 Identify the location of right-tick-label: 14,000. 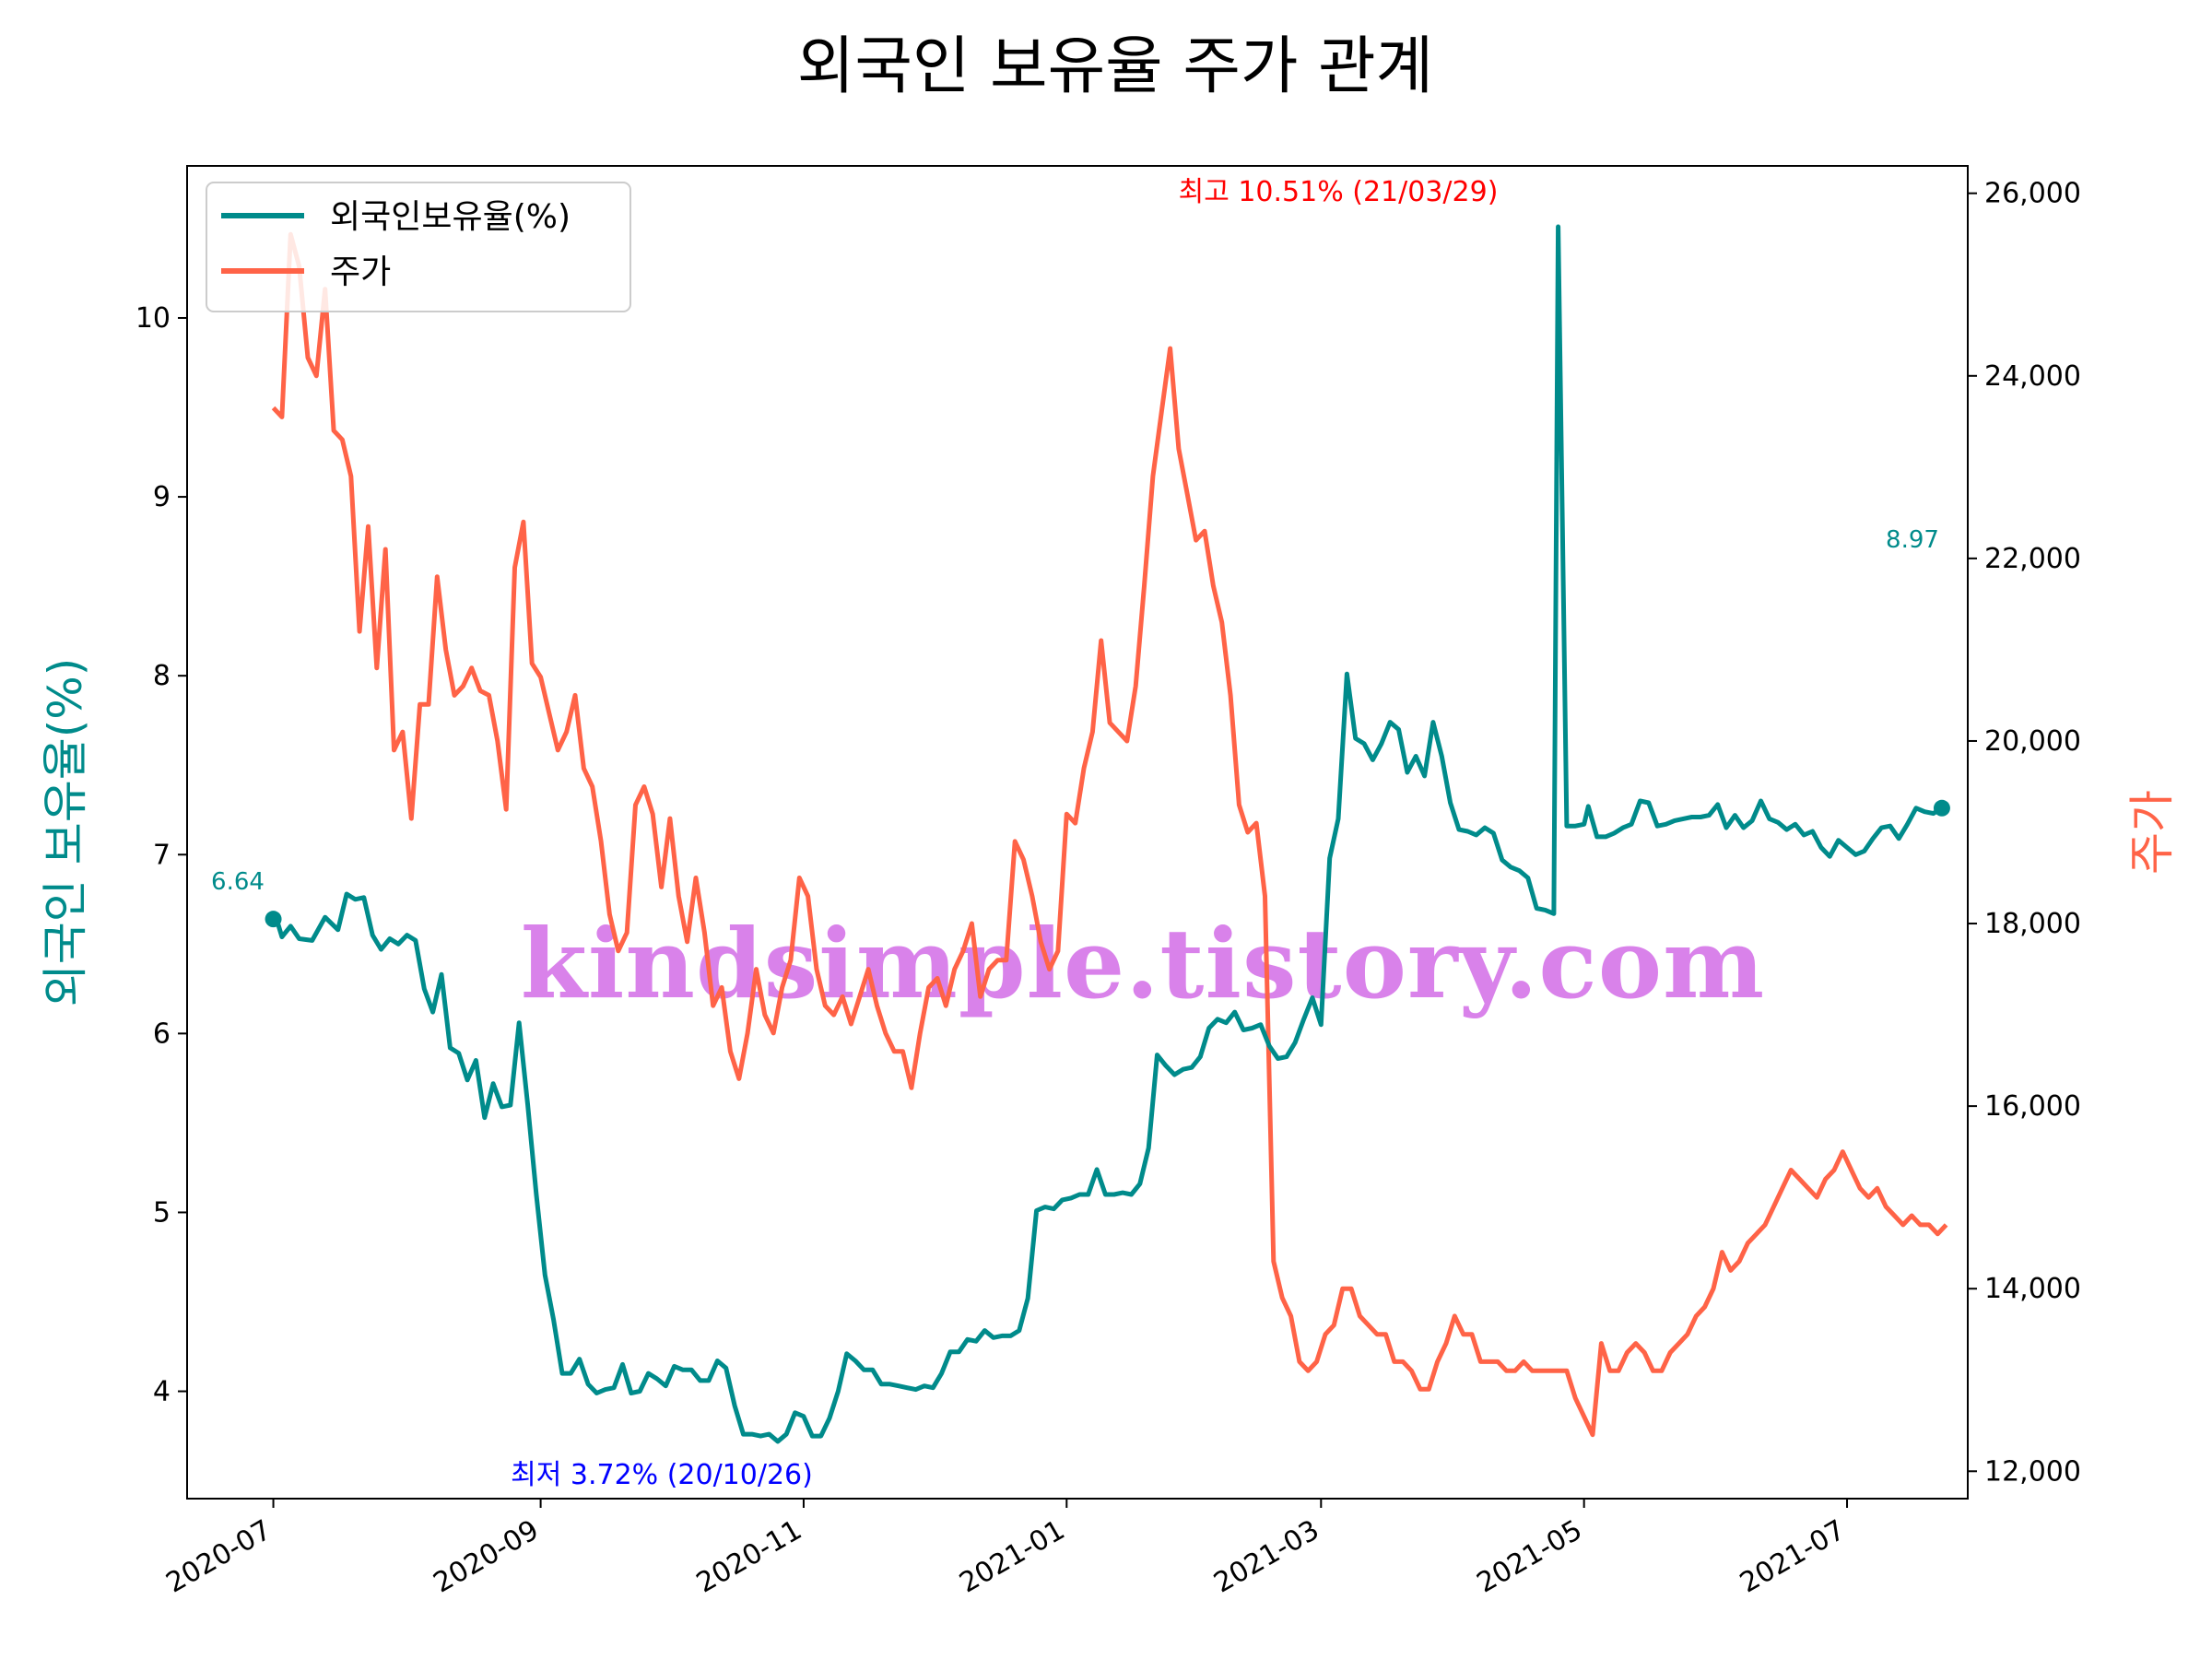
(2032, 1289).